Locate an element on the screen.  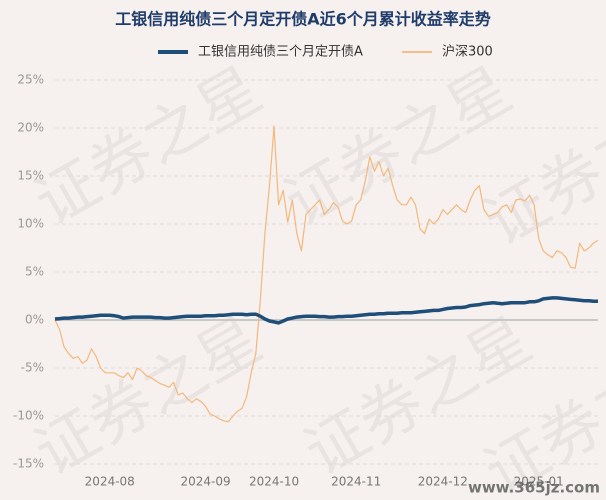
y-tick-label: 10% is located at coordinates (30, 224).